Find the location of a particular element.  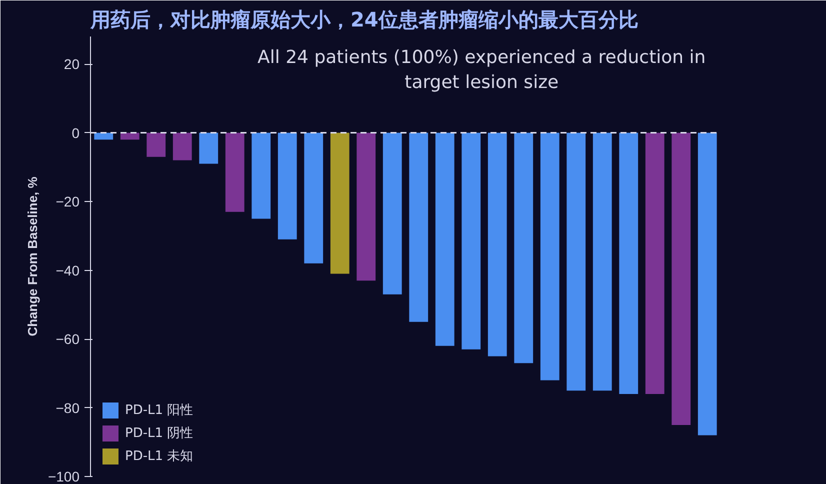

legend-label: PD-L1 阳性 is located at coordinates (159, 410).